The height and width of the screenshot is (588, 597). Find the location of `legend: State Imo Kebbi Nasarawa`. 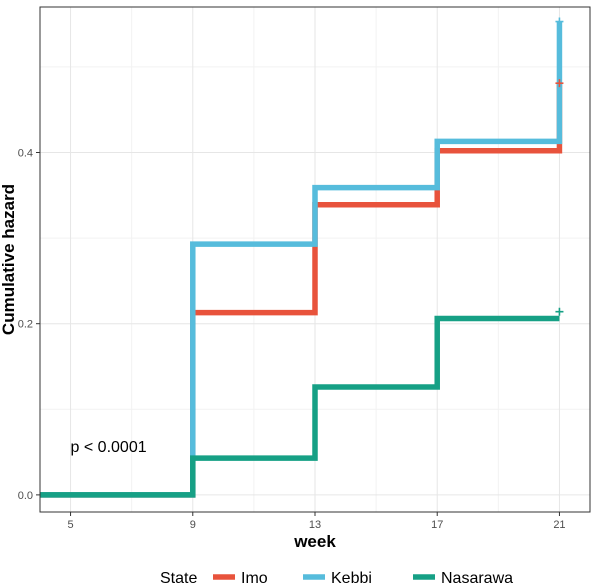

legend: State Imo Kebbi Nasarawa is located at coordinates (336, 578).